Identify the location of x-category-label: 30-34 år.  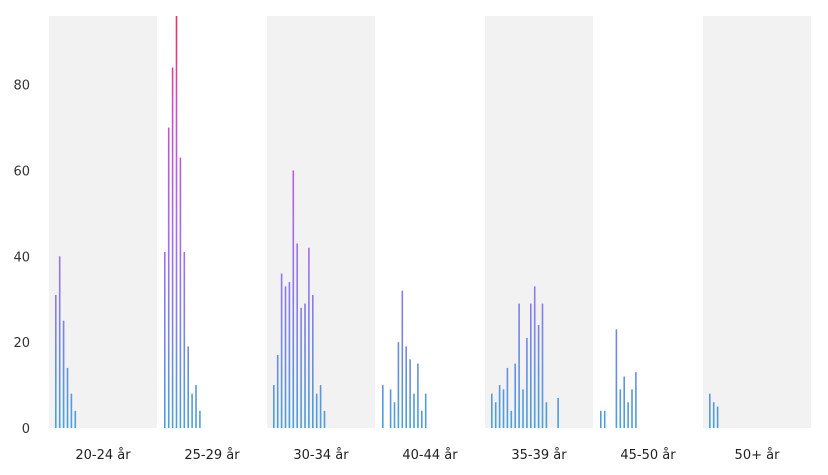
(321, 455).